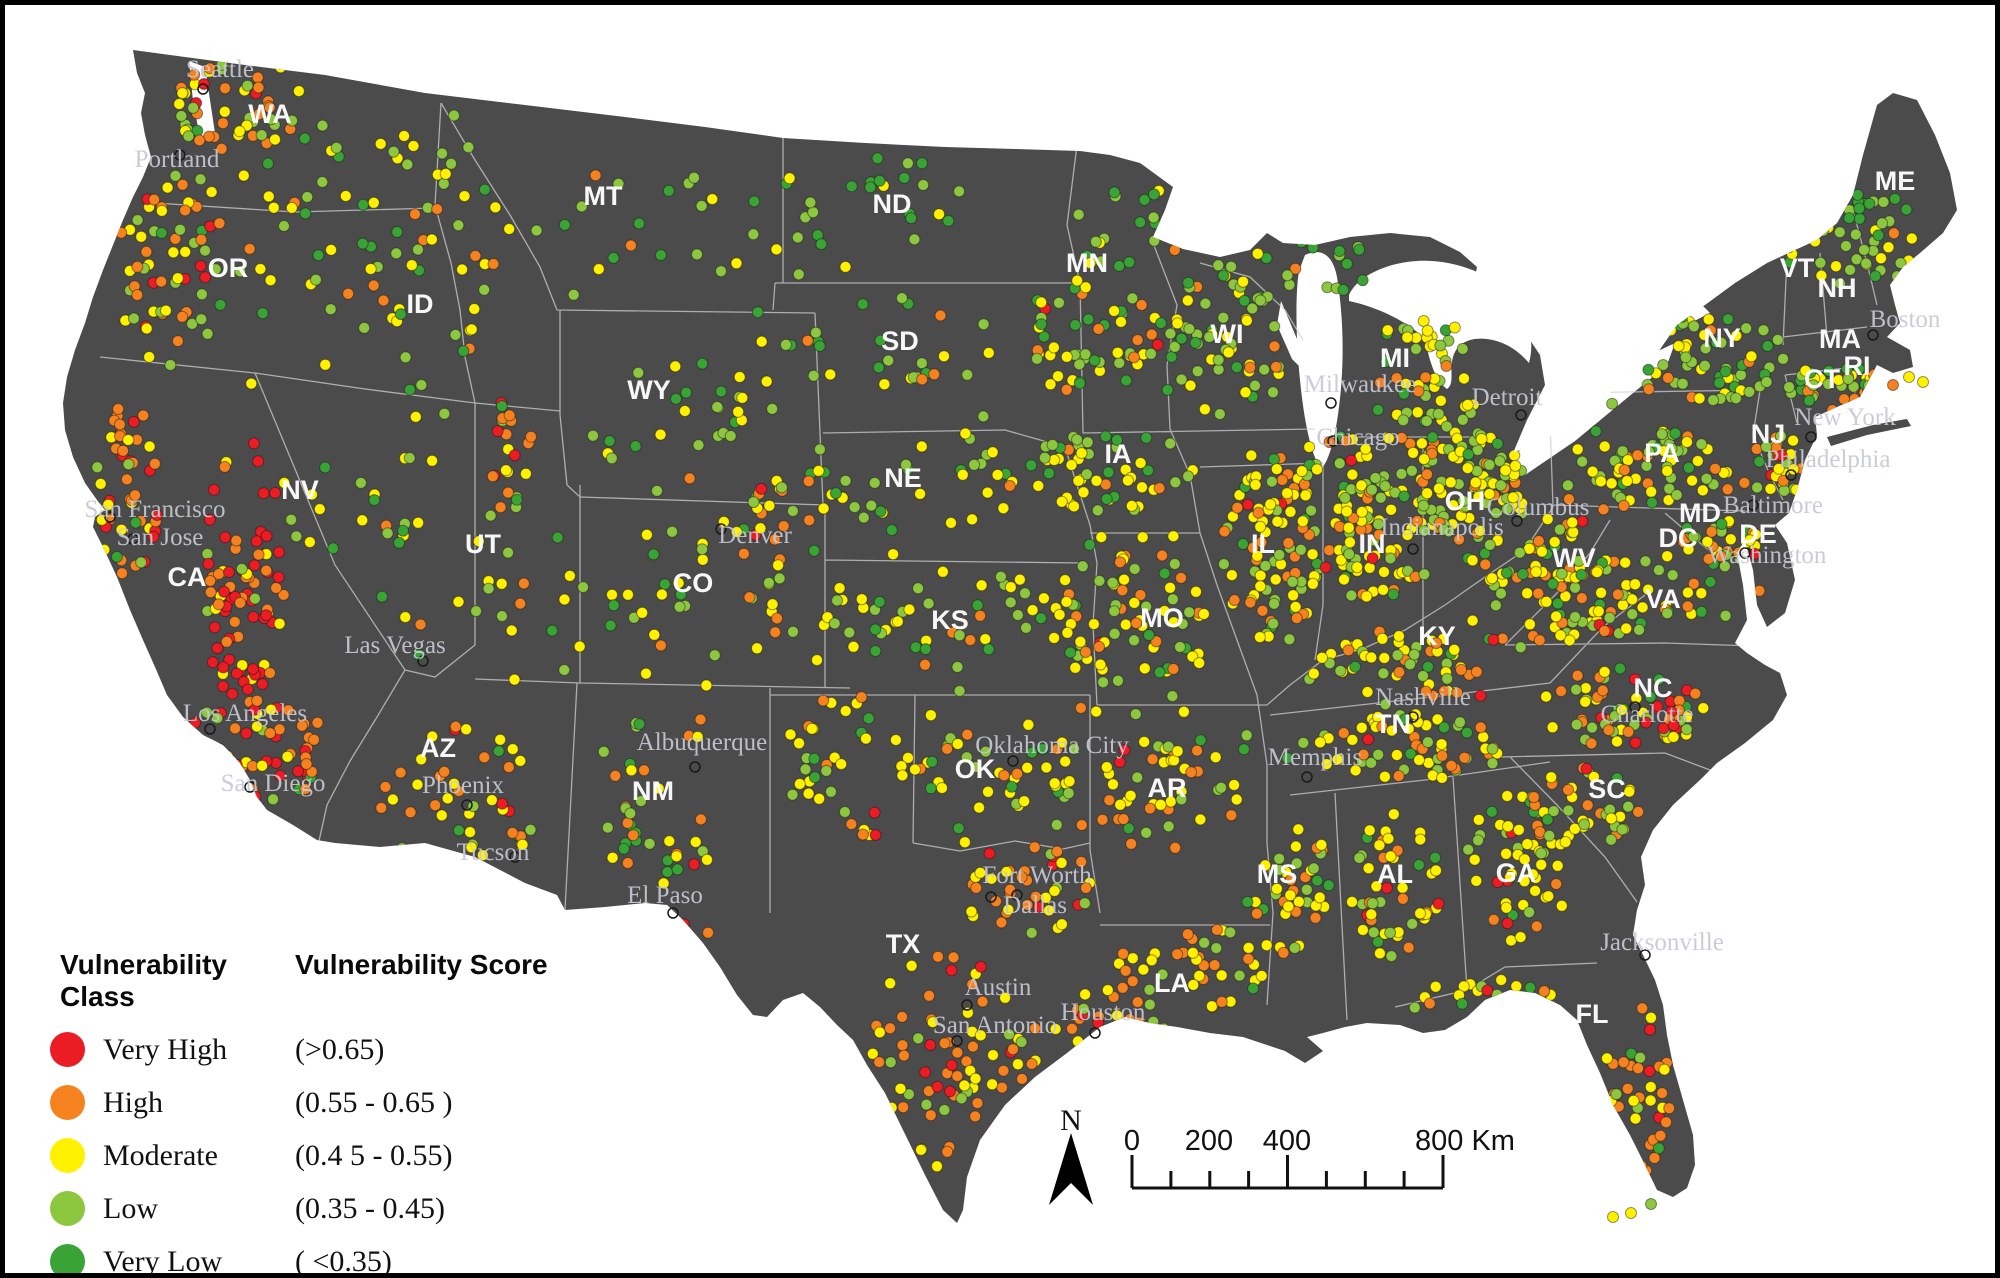 Image resolution: width=2000 pixels, height=1278 pixels. Describe the element at coordinates (335, 1208) in the screenshot. I see `legend-row-low: Low (0.35 - 0.45)` at that location.